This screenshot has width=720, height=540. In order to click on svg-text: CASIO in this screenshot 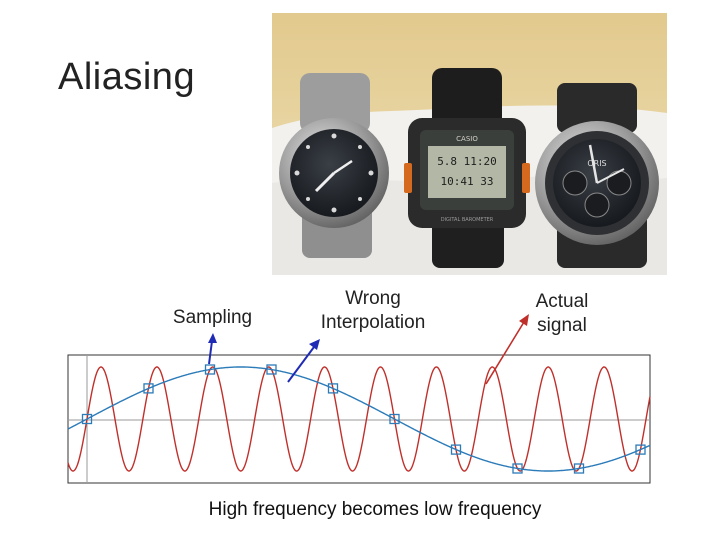, I will do `click(467, 139)`.